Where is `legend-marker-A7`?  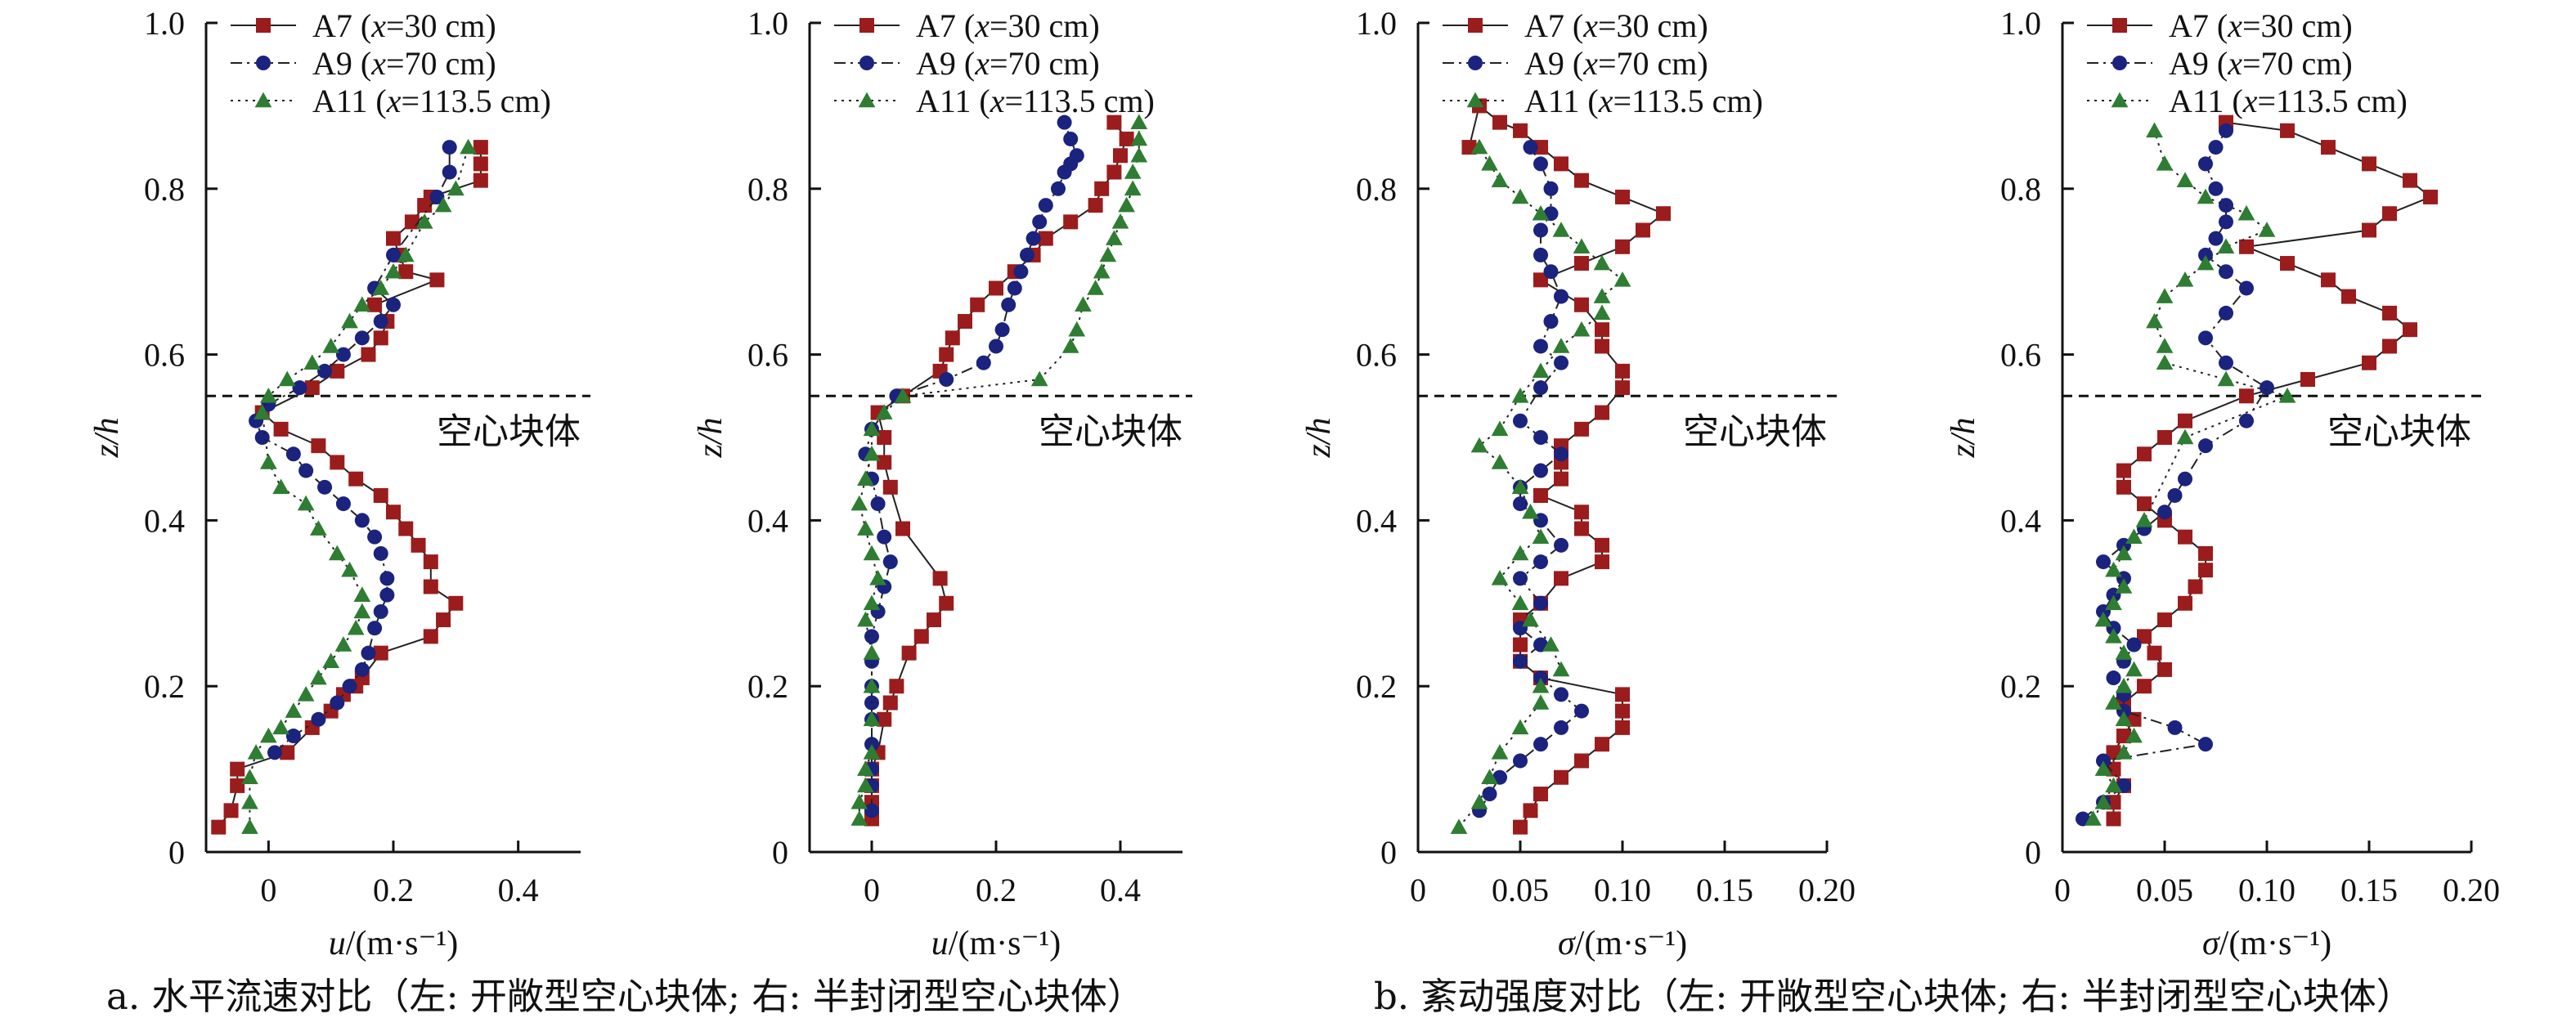 legend-marker-A7 is located at coordinates (264, 25).